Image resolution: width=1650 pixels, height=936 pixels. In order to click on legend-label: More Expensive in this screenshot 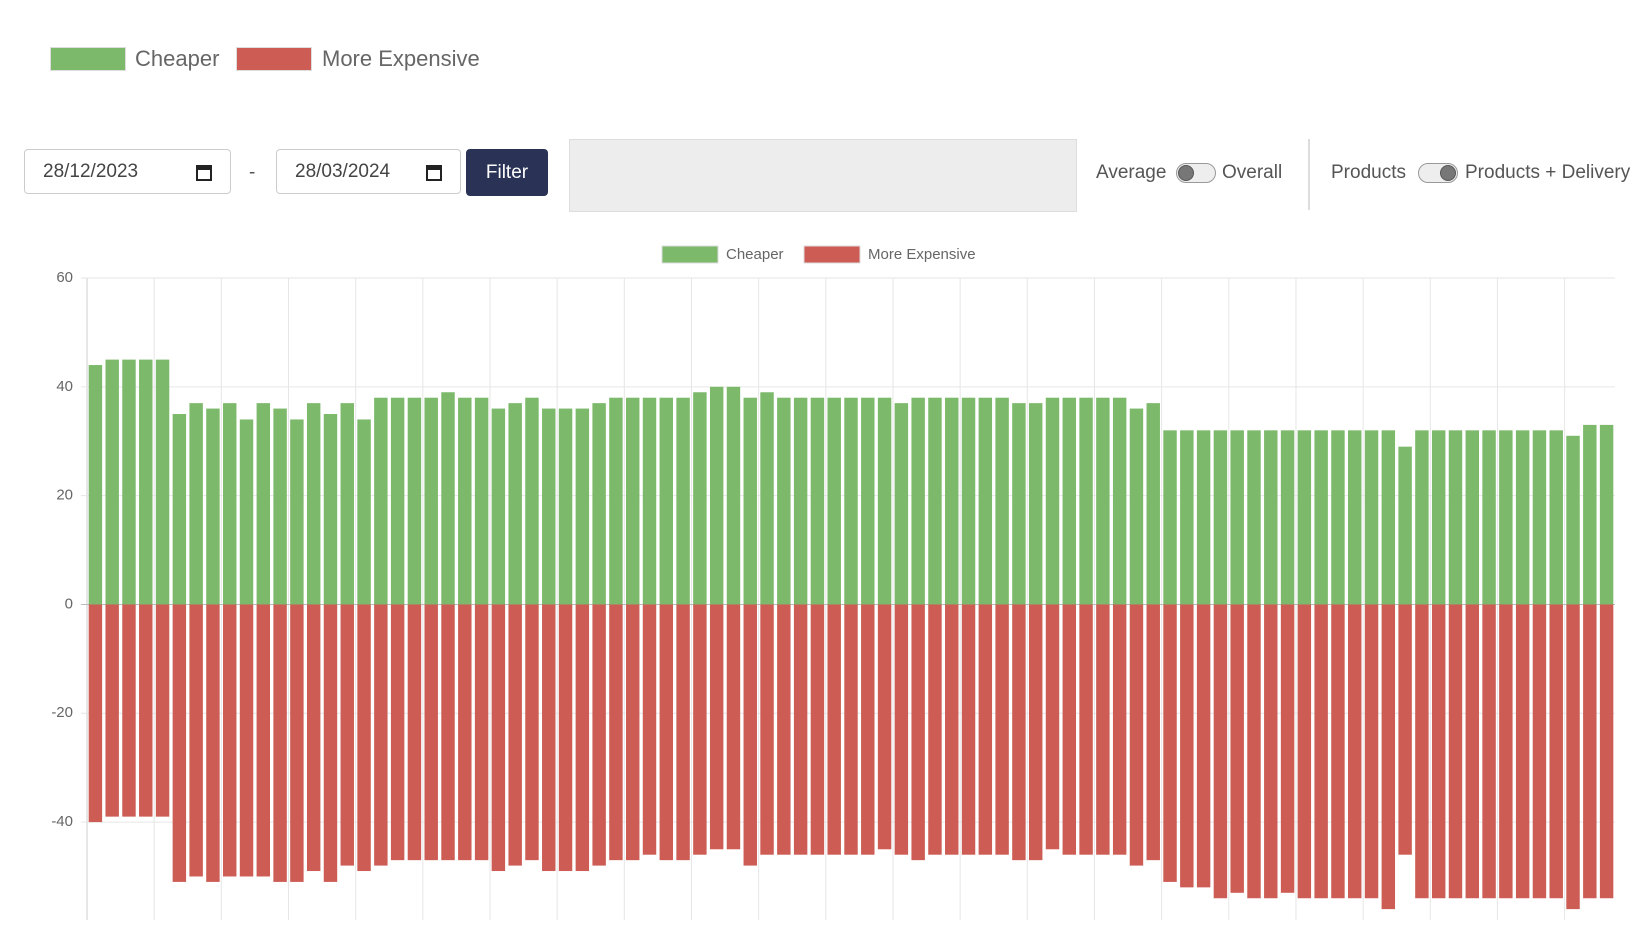, I will do `click(401, 58)`.